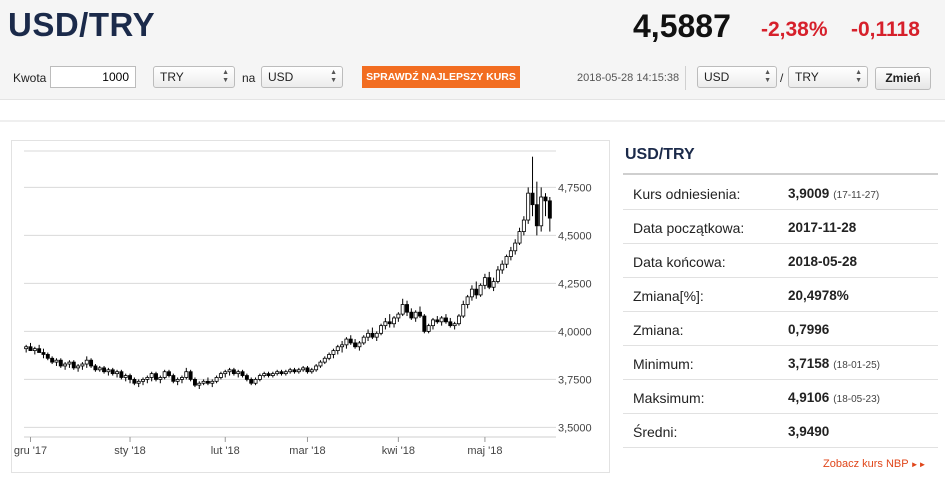  Describe the element at coordinates (780, 363) in the screenshot. I see `stats-row: Minimum: 3,7158 (18-01-25)` at that location.